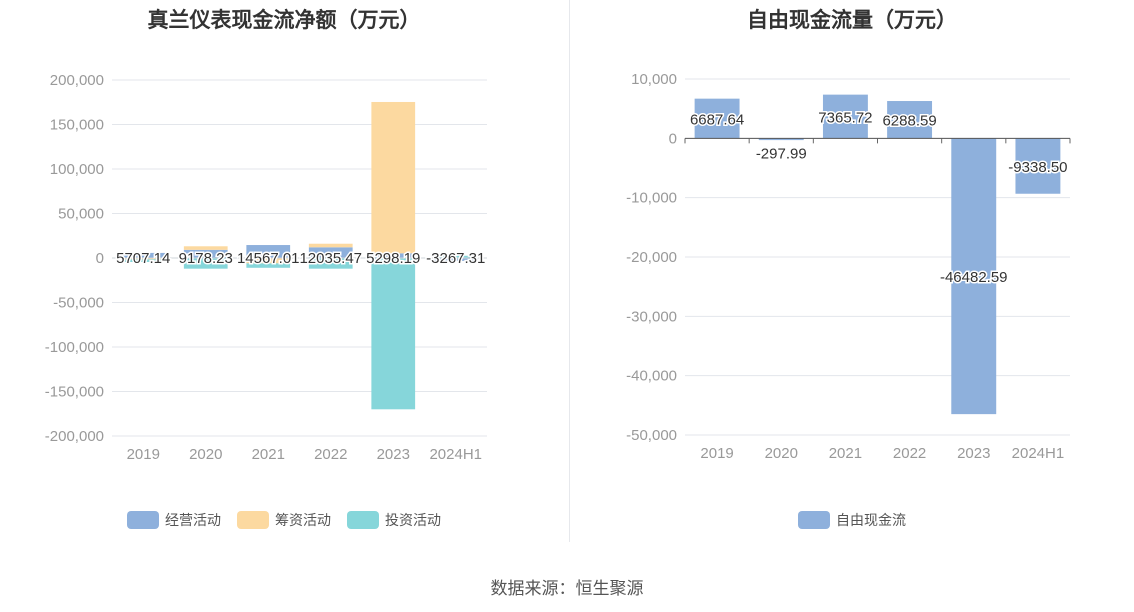 This screenshot has height=612, width=1134. I want to click on y-tick-label: -40,000, so click(651, 376).